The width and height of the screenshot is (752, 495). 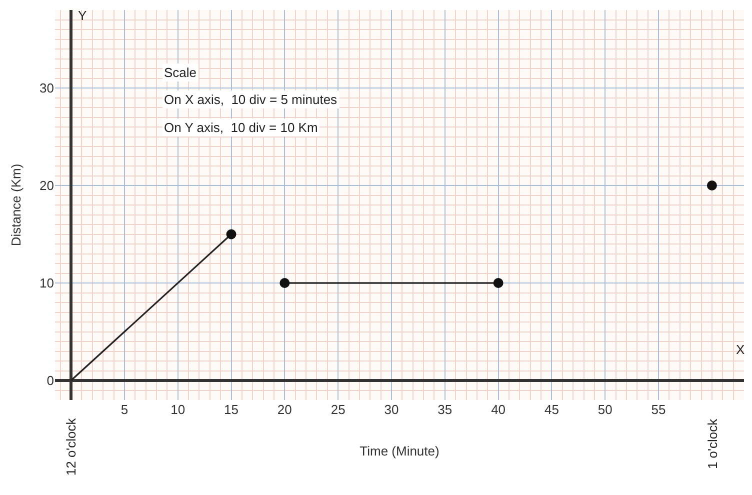 I want to click on x-axis-title: Time (Minute), so click(x=400, y=451).